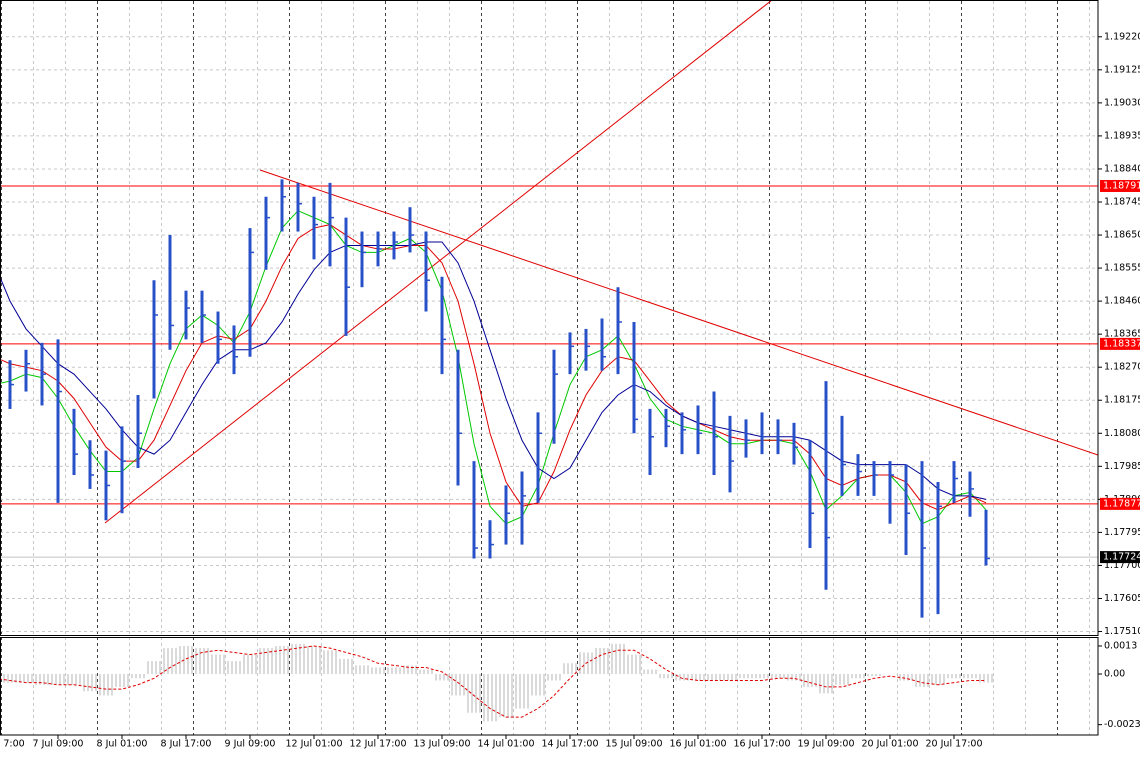 The height and width of the screenshot is (758, 1140). I want to click on y-tick-label: 1.18080, so click(1122, 433).